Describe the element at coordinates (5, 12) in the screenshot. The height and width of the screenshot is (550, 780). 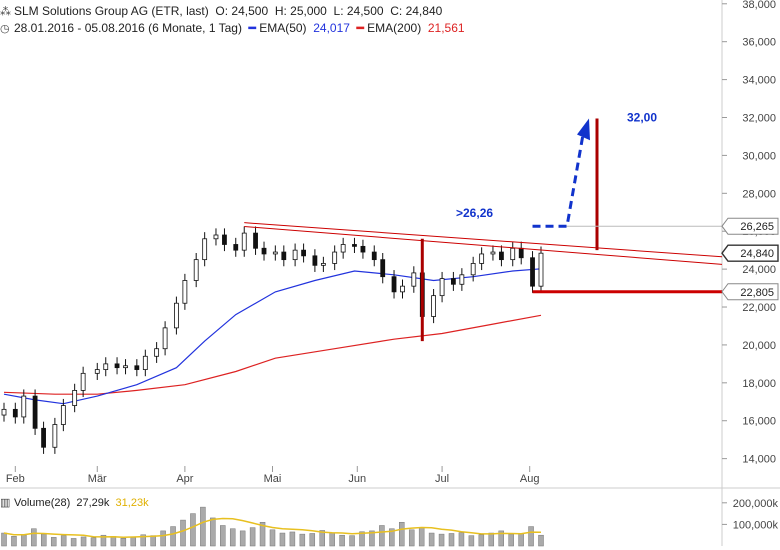
I see `chart-settings-icon: ⁂` at that location.